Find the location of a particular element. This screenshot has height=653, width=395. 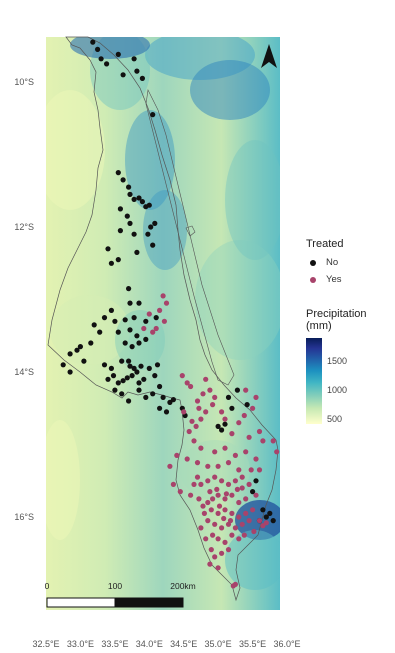

y-tick-label: 14°S is located at coordinates (24, 372).